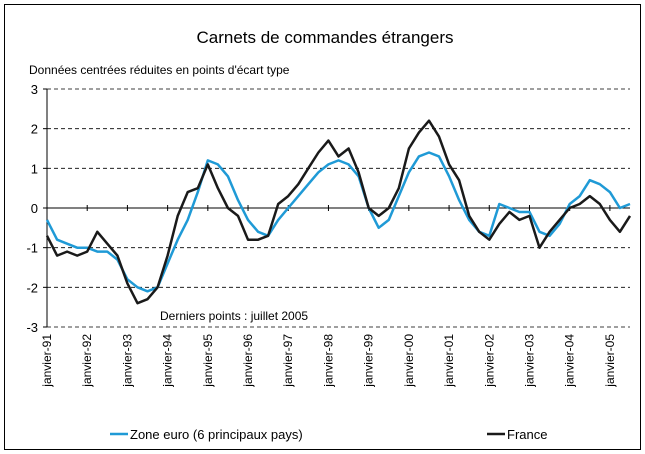 The image size is (645, 454). I want to click on x-tick-label: janvier-96, so click(248, 361).